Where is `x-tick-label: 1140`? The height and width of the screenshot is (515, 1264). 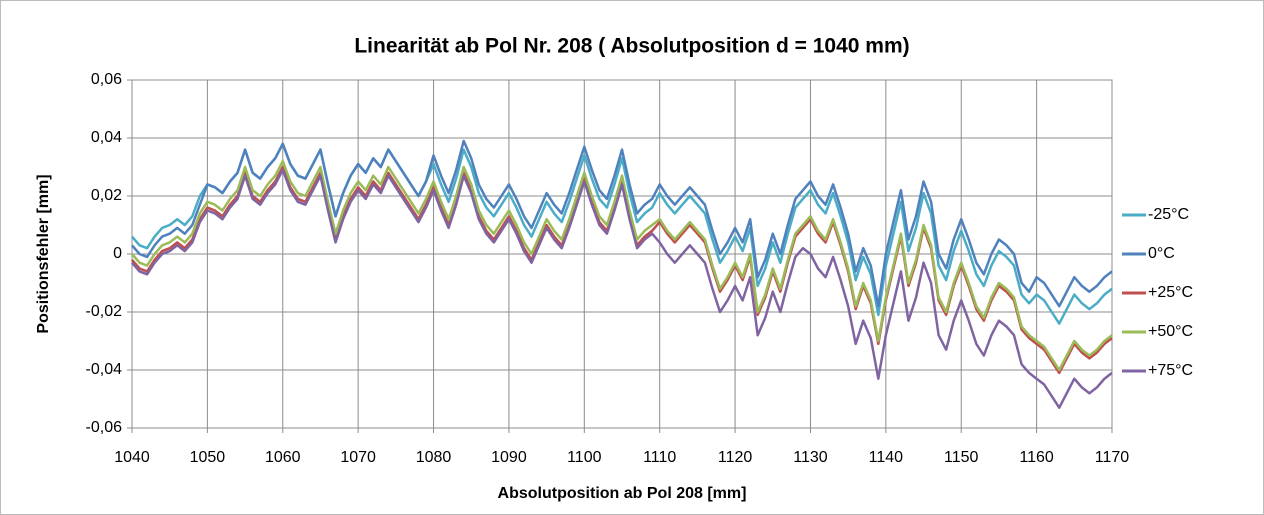 x-tick-label: 1140 is located at coordinates (886, 457).